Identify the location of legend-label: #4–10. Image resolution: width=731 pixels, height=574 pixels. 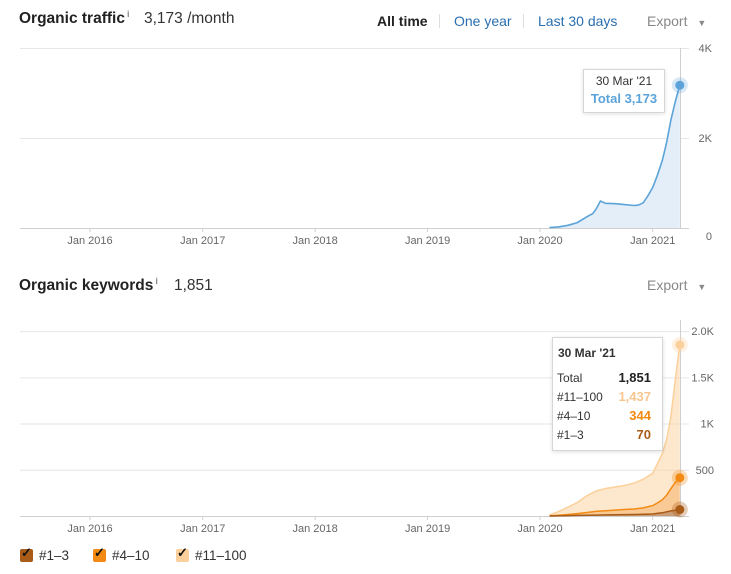
(131, 555).